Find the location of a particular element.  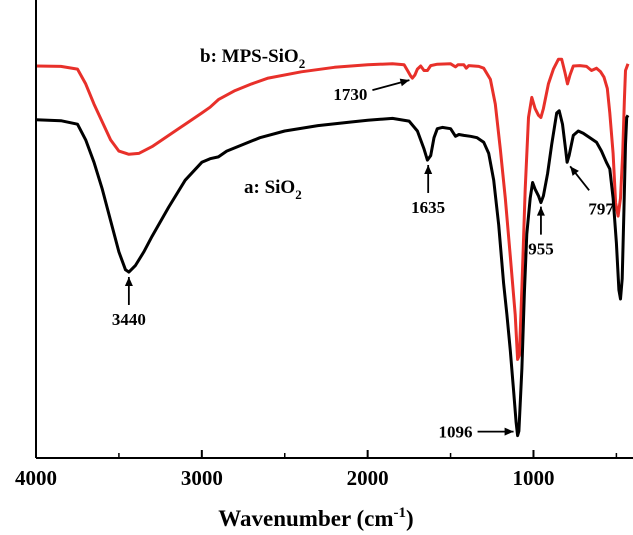

x-axis-ticks: 4000 3000 2000 1000 is located at coordinates (316, 470).